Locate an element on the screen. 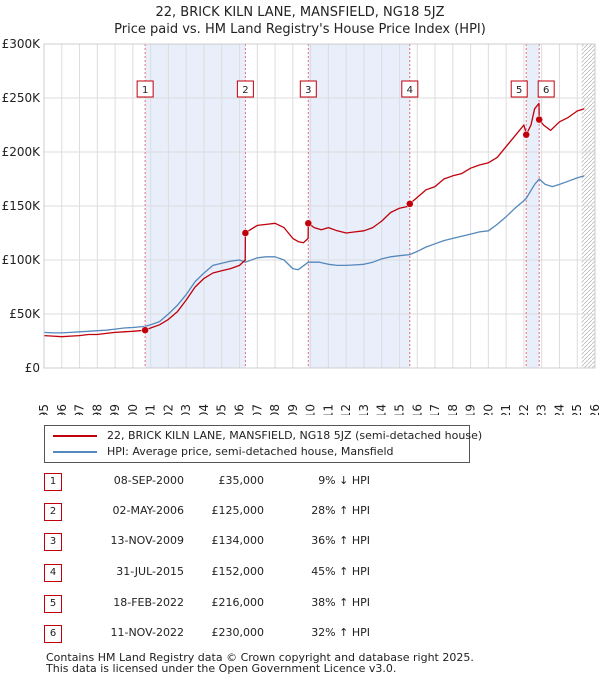 The image size is (600, 680). x-tick-label: 2004 is located at coordinates (204, 409).